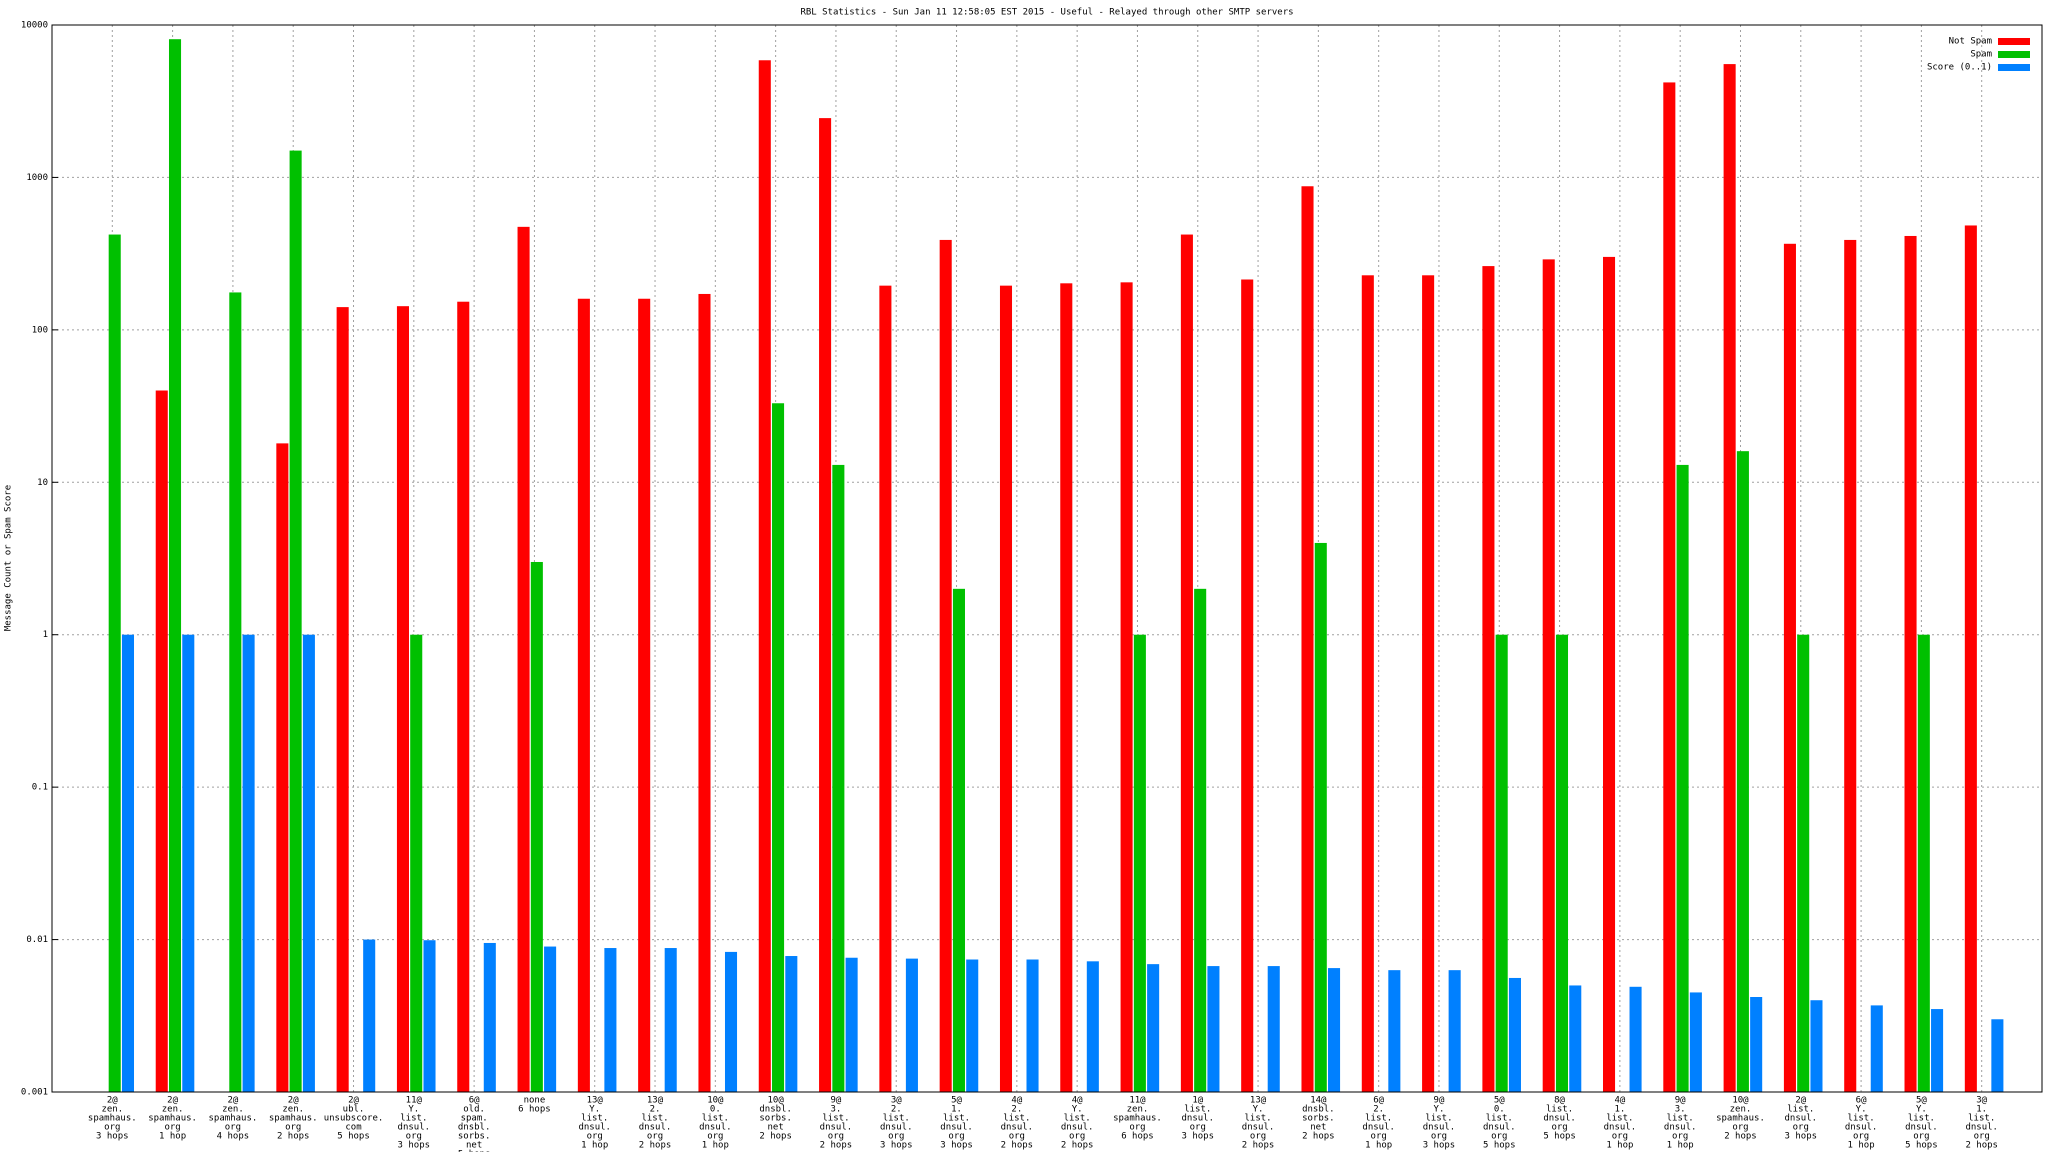 The width and height of the screenshot is (2048, 1152). What do you see at coordinates (353, 1128) in the screenshot?
I see `x-tick-label: com` at bounding box center [353, 1128].